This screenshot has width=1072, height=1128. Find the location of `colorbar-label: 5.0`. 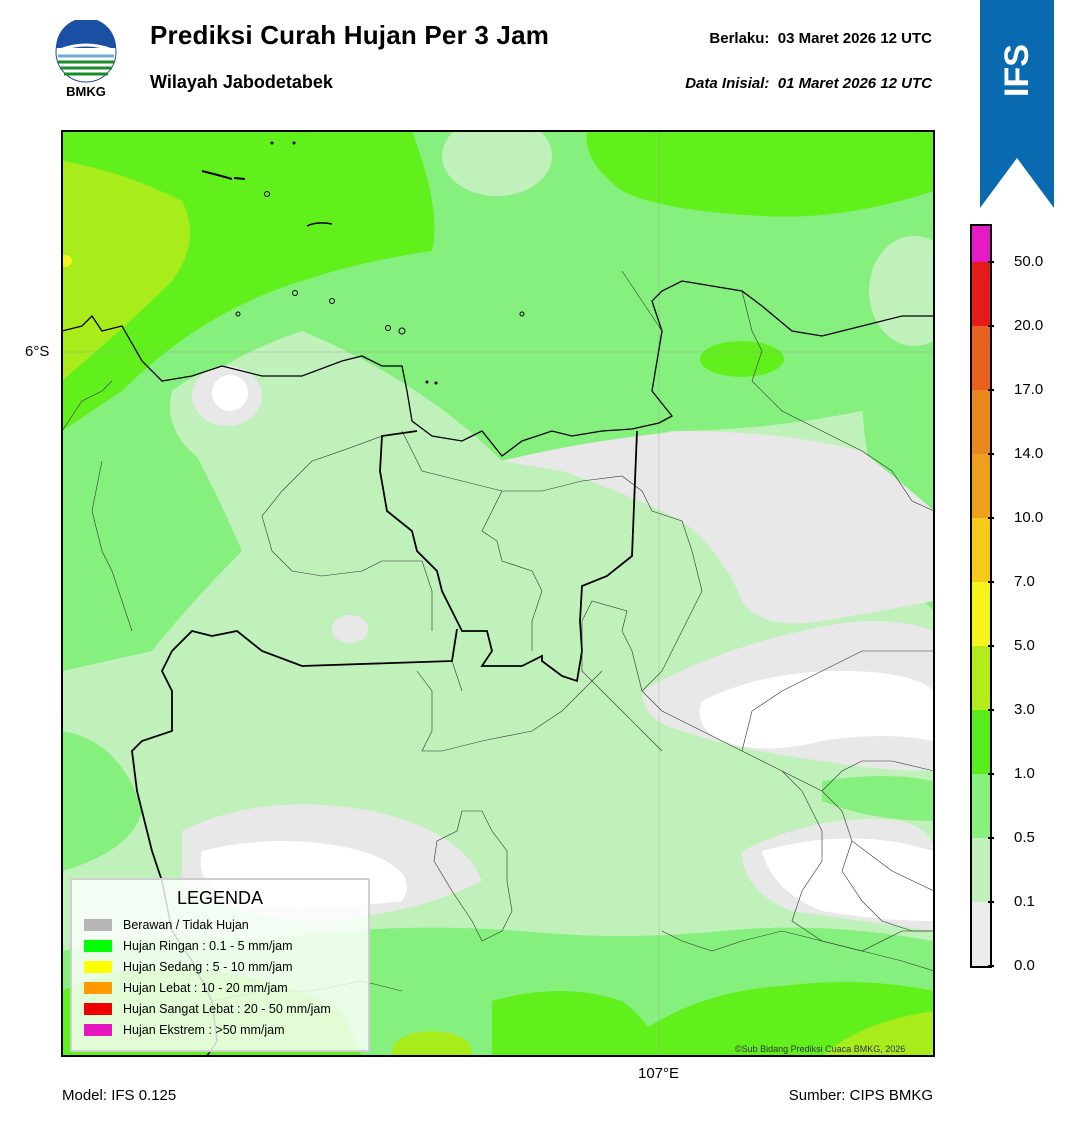

colorbar-label: 5.0 is located at coordinates (1024, 645).